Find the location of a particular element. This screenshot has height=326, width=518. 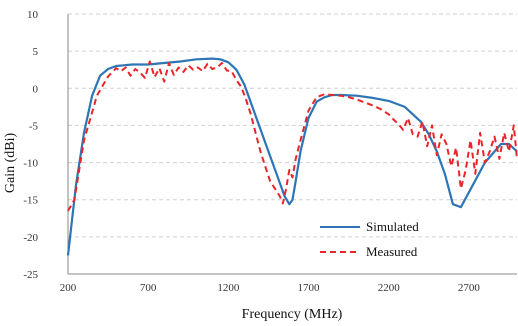

y-tick-label: -5 is located at coordinates (34, 126).